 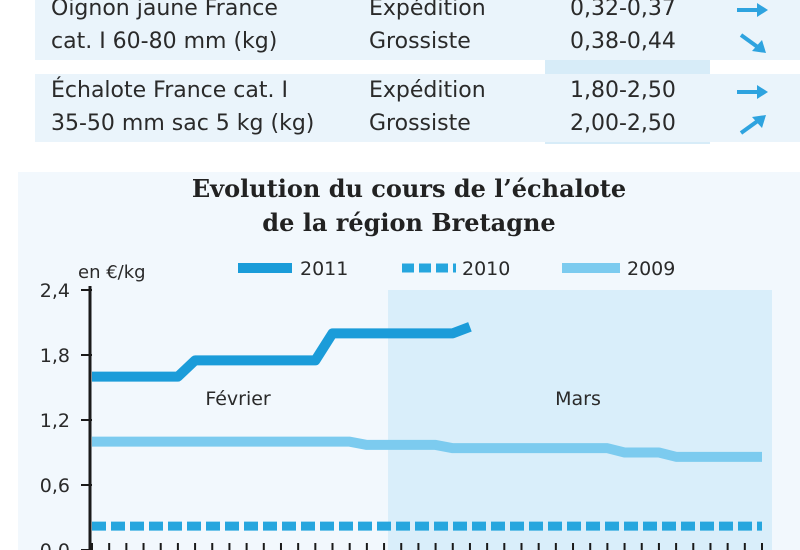 What do you see at coordinates (183, 123) in the screenshot?
I see `product-name-line2: 35-50 mm sac 5 kg (kg)` at bounding box center [183, 123].